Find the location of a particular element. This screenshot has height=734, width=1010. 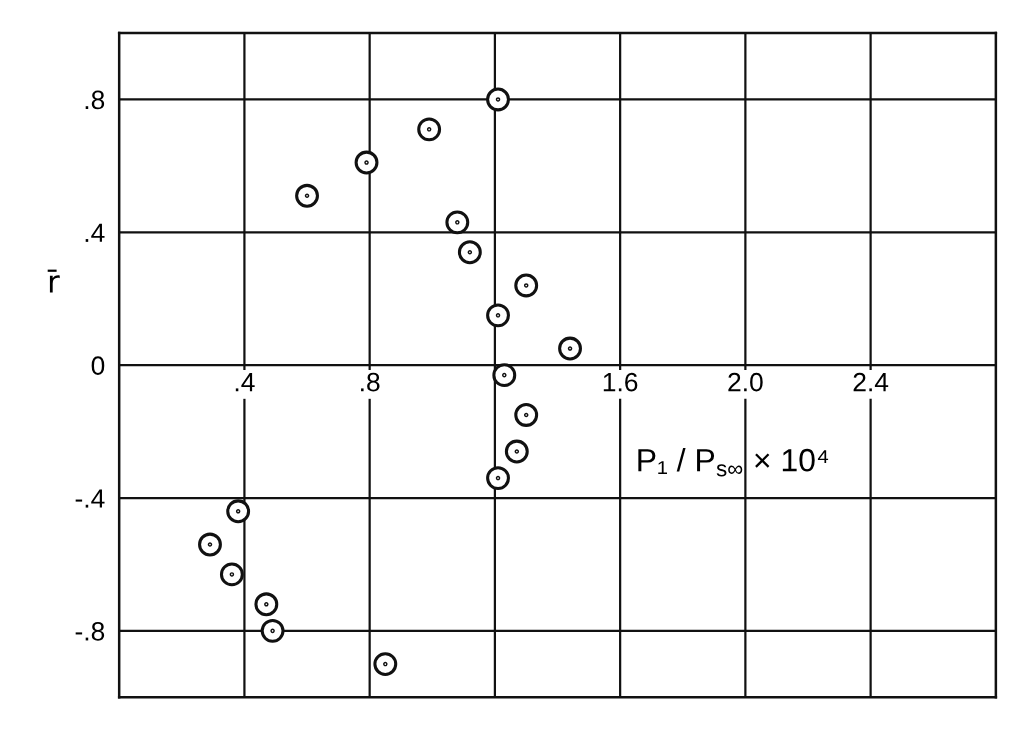

y-axis-title: r̄ is located at coordinates (53, 281).